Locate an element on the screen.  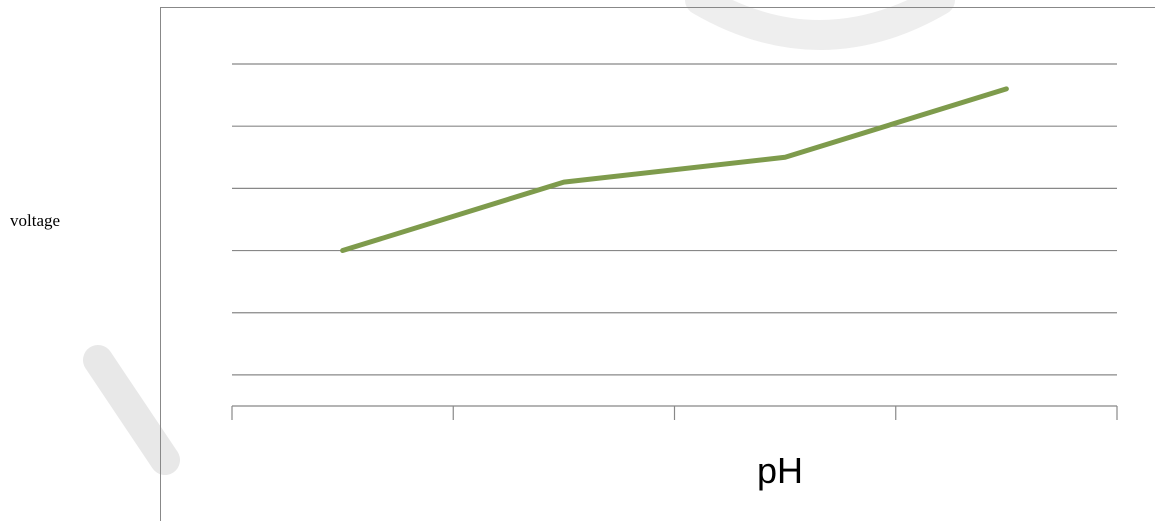
x-axis-label: pH is located at coordinates (780, 470).